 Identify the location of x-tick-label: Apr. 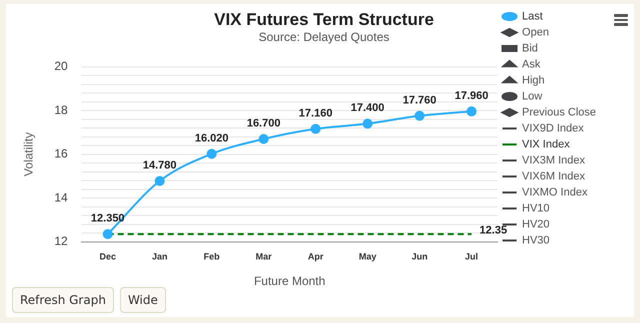
(316, 257).